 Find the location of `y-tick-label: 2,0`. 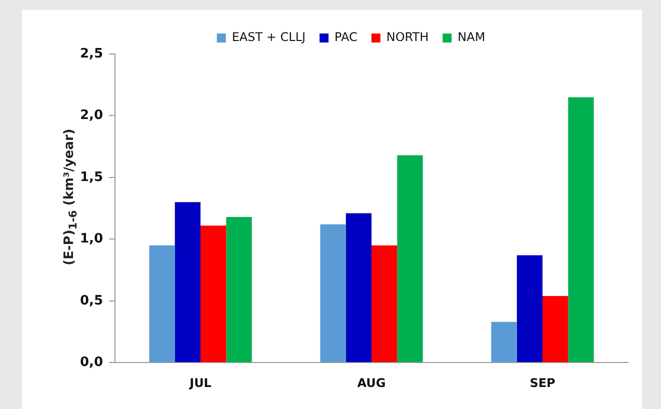

y-tick-label: 2,0 is located at coordinates (92, 116).